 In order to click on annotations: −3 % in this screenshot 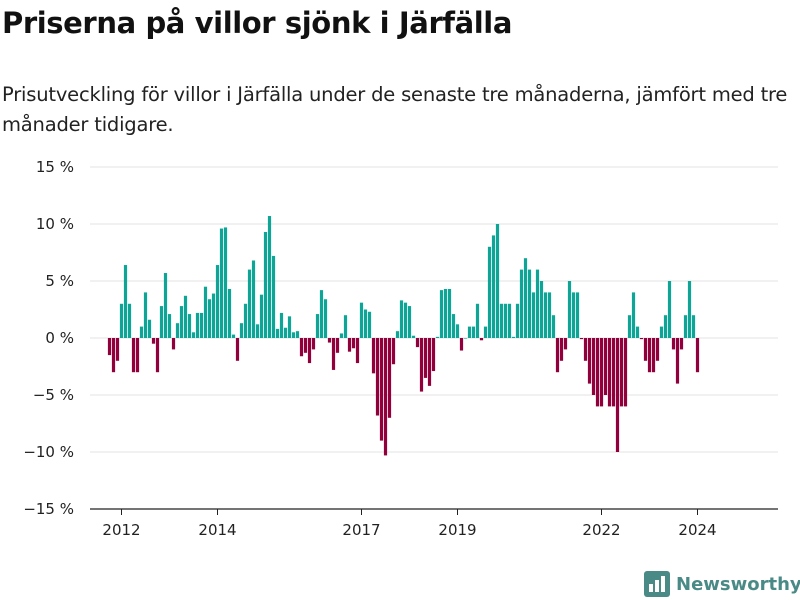, I will do `click(742, 2)`.